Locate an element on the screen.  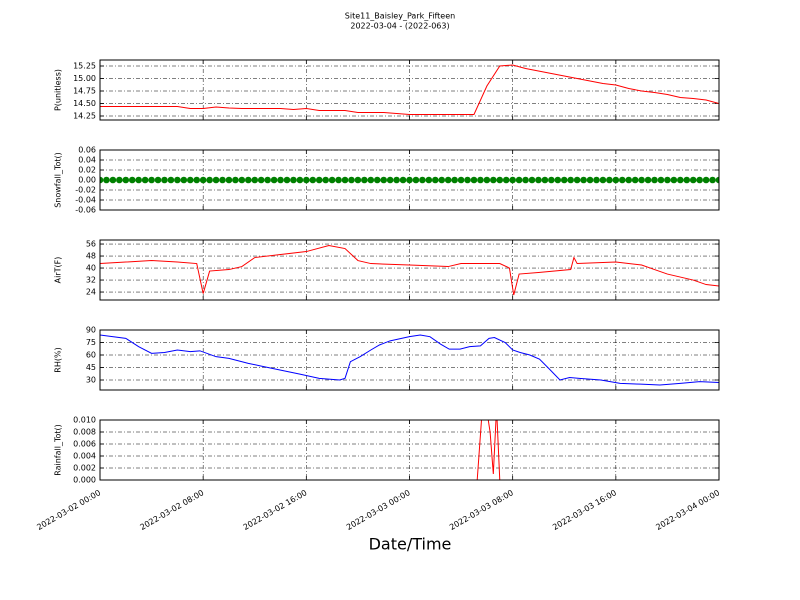
y-tick-label: 56 is located at coordinates (91, 244).